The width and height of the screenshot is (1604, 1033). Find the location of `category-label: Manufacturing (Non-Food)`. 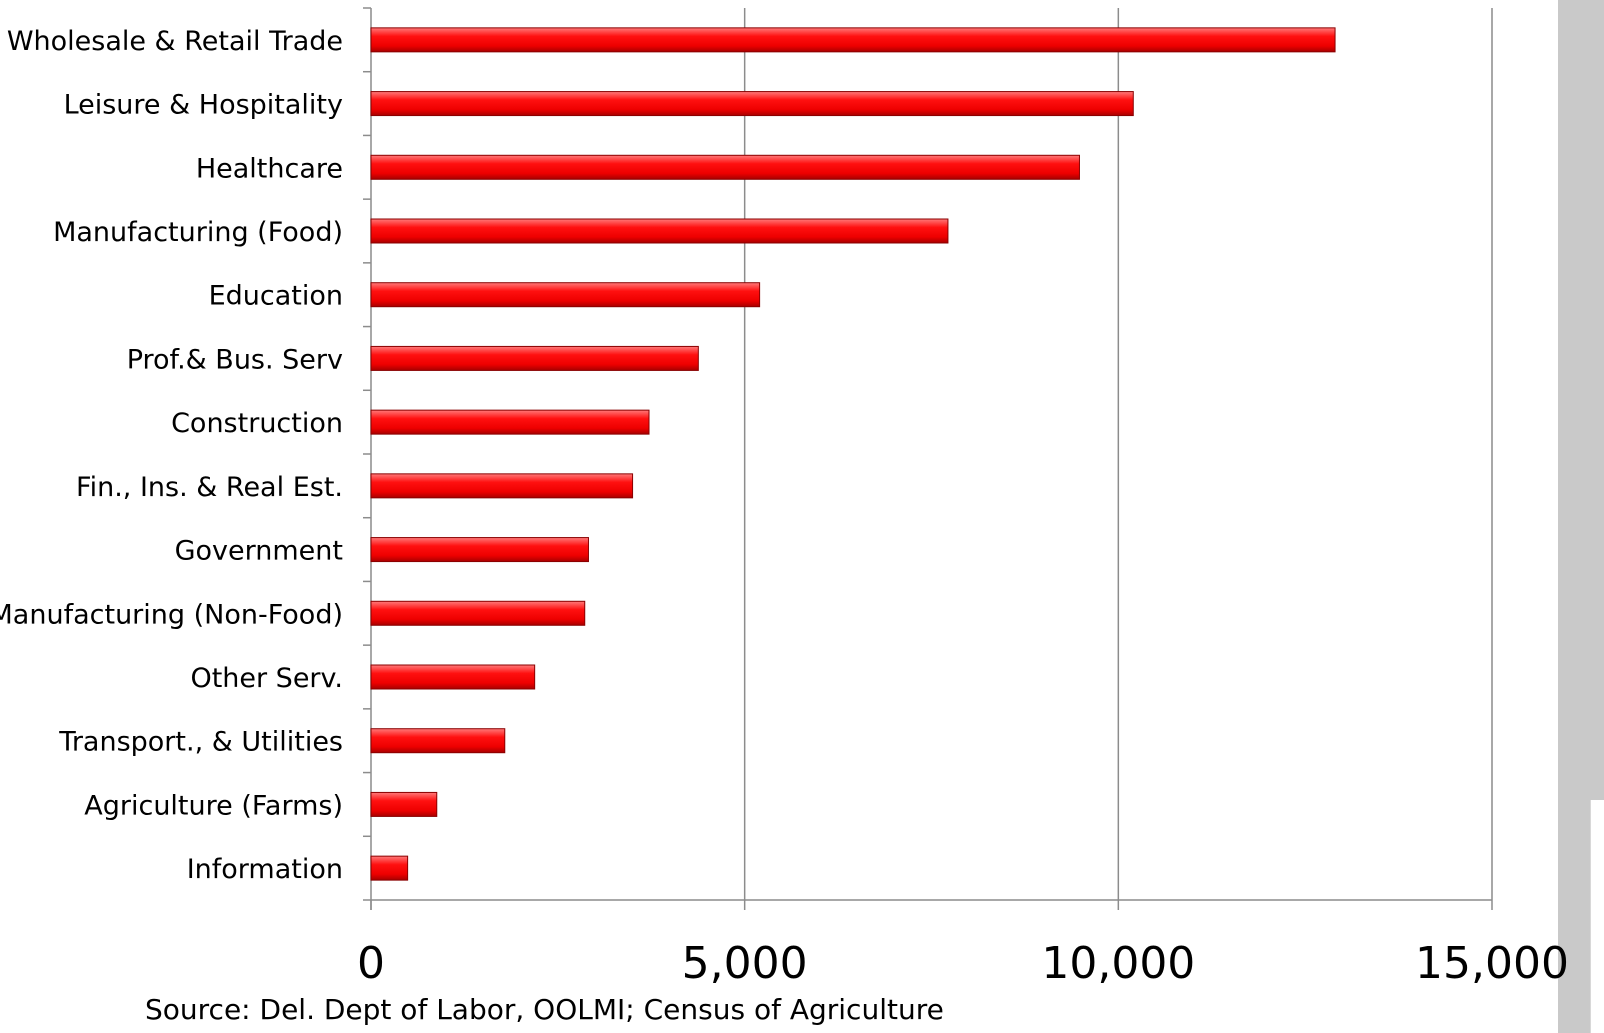

category-label: Manufacturing (Non-Food) is located at coordinates (171, 614).